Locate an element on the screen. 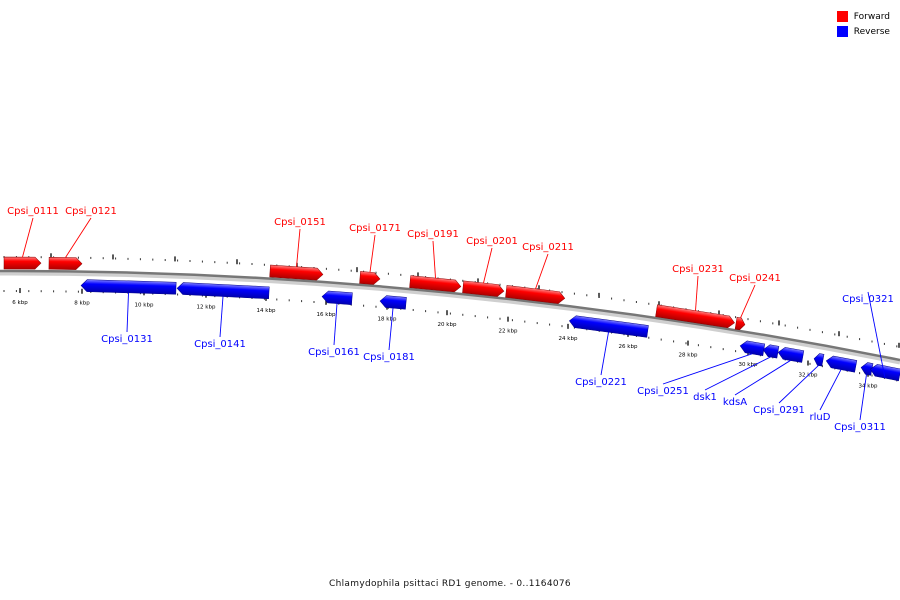  legend-forward-label: Forward is located at coordinates (871, 16).